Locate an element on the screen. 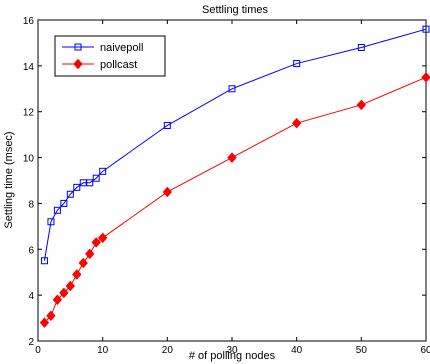 The image size is (430, 364). y-axis-label: Settling time (msec) is located at coordinates (9, 179).